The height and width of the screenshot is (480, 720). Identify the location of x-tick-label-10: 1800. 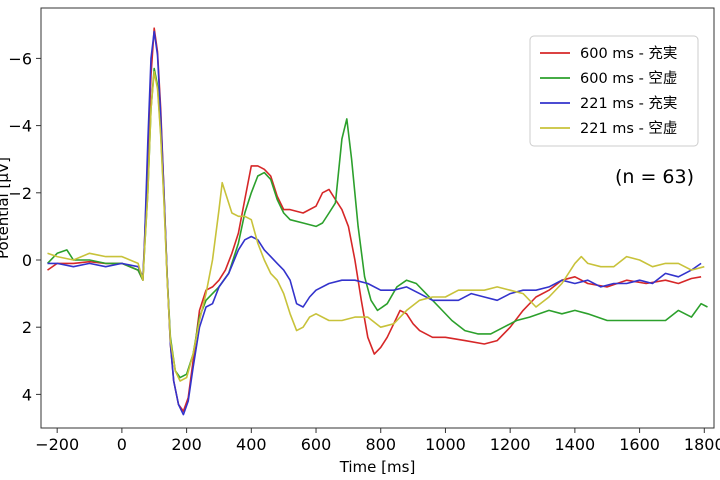
(702, 444).